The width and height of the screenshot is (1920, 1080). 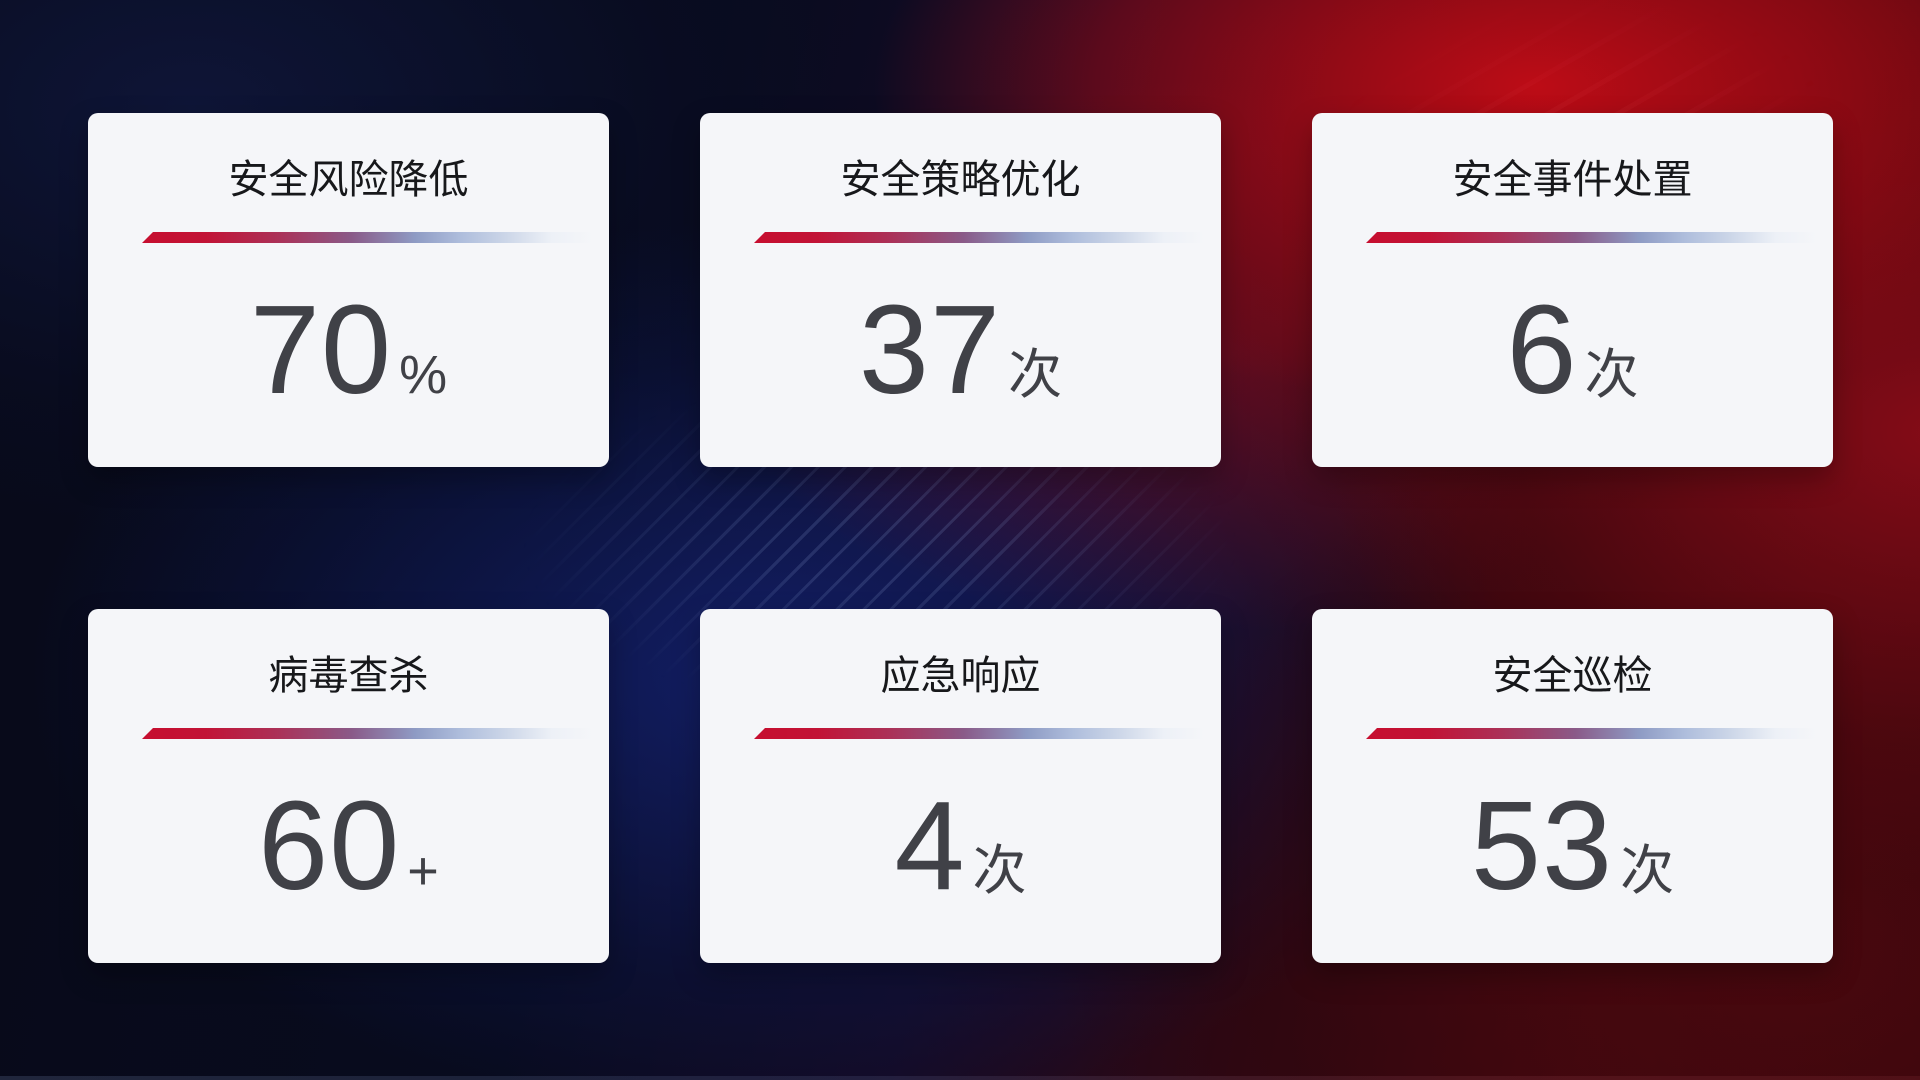 What do you see at coordinates (321, 349) in the screenshot?
I see `stat-value: 70` at bounding box center [321, 349].